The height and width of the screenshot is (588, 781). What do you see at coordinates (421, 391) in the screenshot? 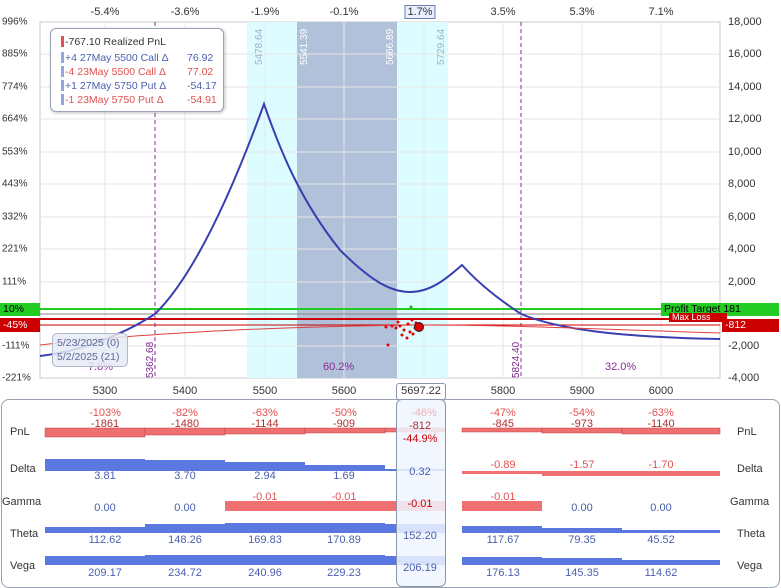
I see `current-price-label: 5697.22` at bounding box center [421, 391].